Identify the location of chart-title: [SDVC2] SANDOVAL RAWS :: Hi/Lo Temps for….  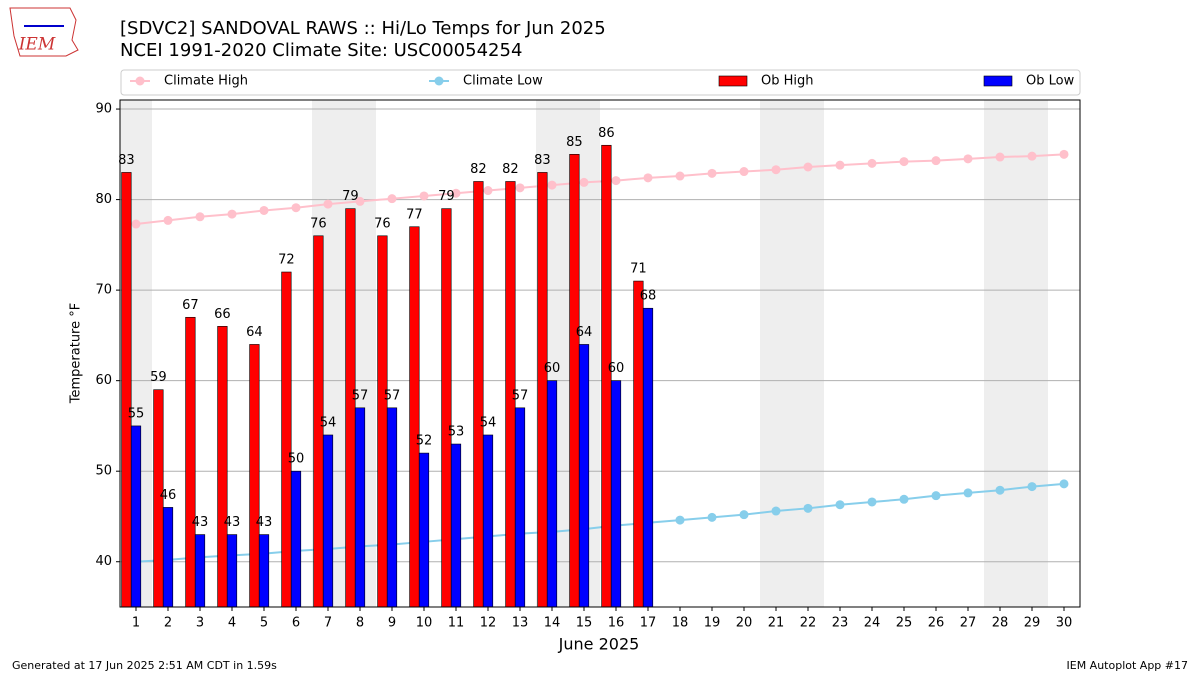
(363, 28).